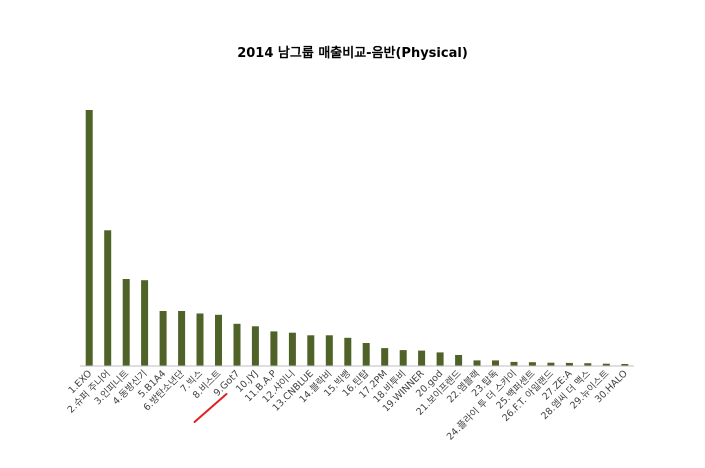  I want to click on red-underline-annotation, so click(210, 408).